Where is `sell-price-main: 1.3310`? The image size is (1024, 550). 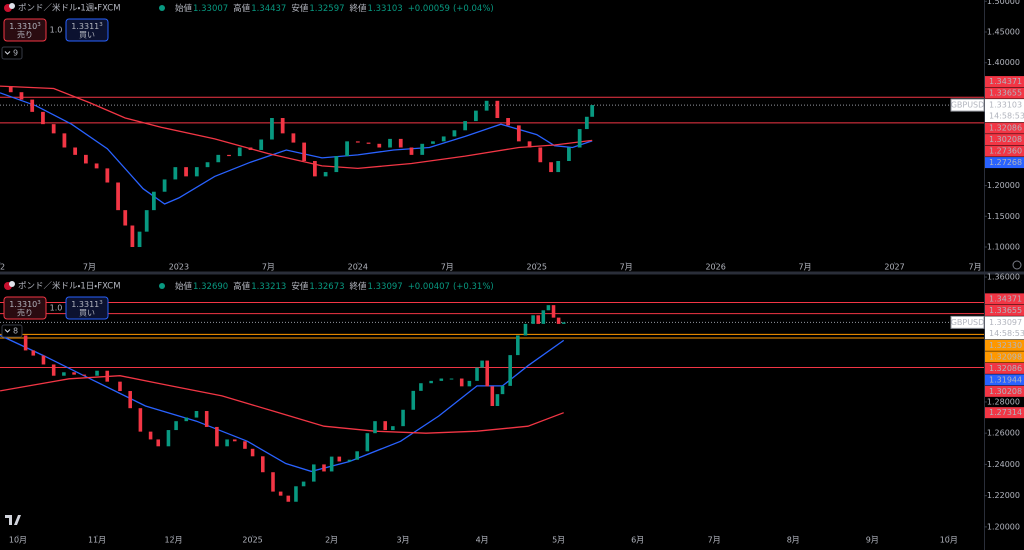 sell-price-main: 1.3310 is located at coordinates (23, 304).